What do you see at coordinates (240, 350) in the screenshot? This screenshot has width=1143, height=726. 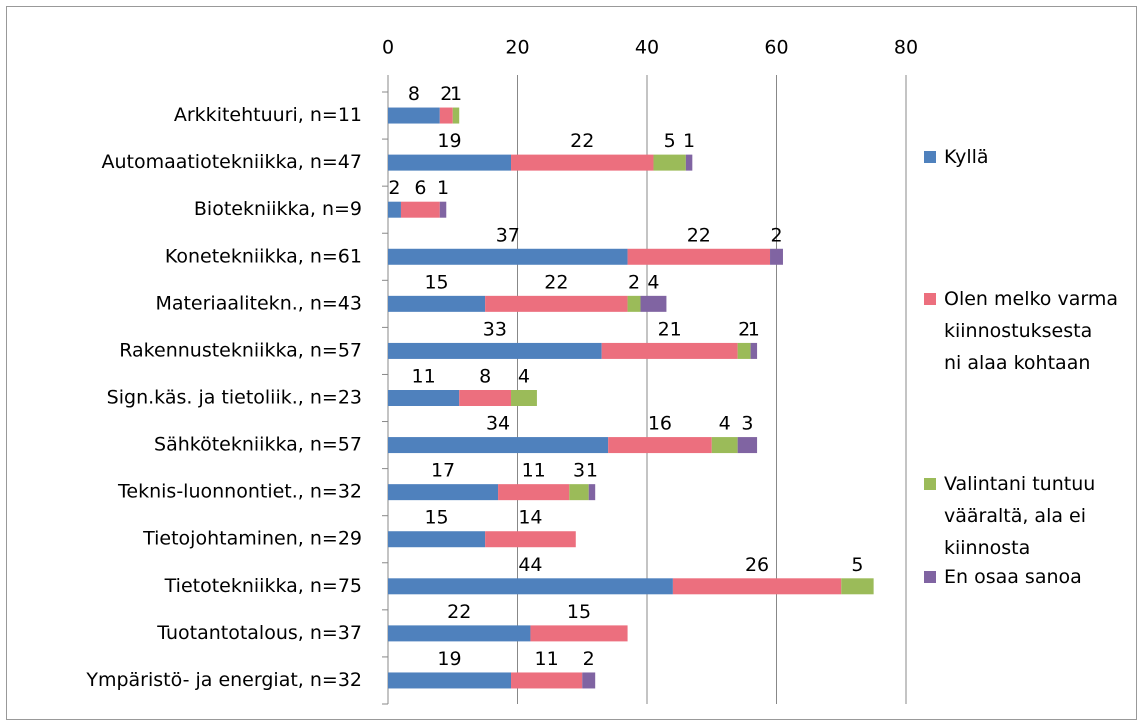 I see `y-tick-label: Rakennustekniikka, n=57` at bounding box center [240, 350].